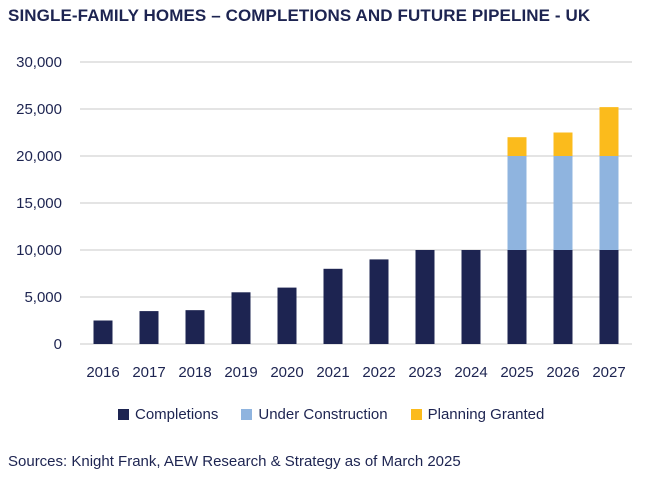 This screenshot has width=666, height=482. I want to click on x-tick-label: 2022, so click(378, 372).